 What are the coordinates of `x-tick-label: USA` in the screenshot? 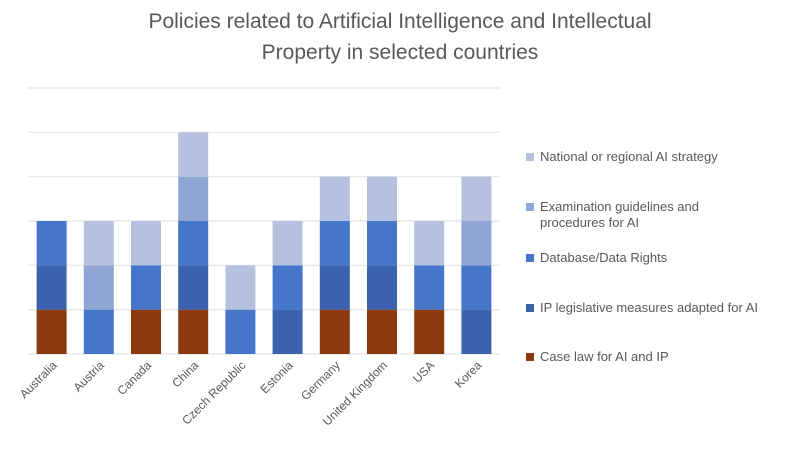 It's located at (423, 371).